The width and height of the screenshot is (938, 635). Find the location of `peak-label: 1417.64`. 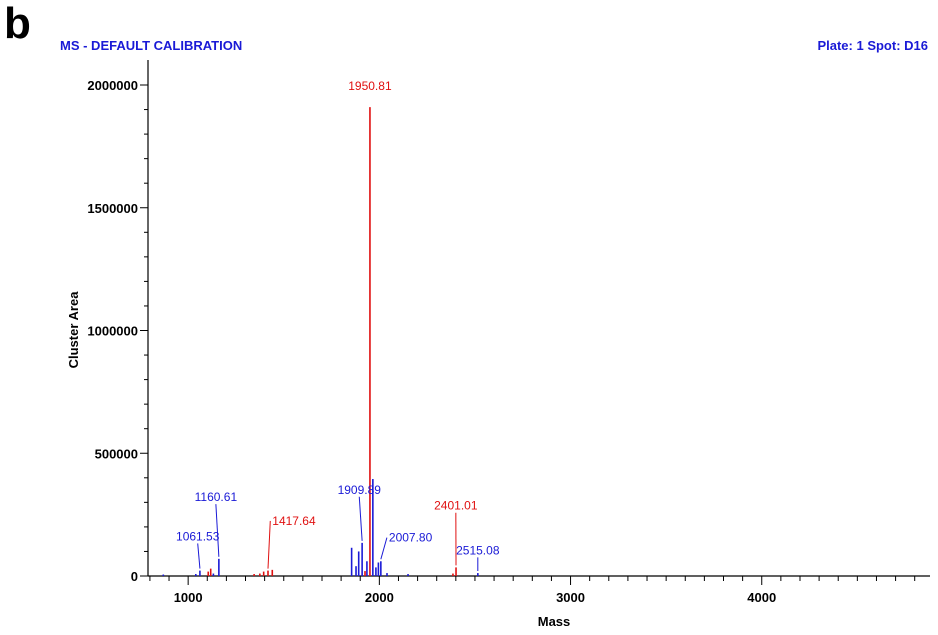

peak-label: 1417.64 is located at coordinates (294, 521).